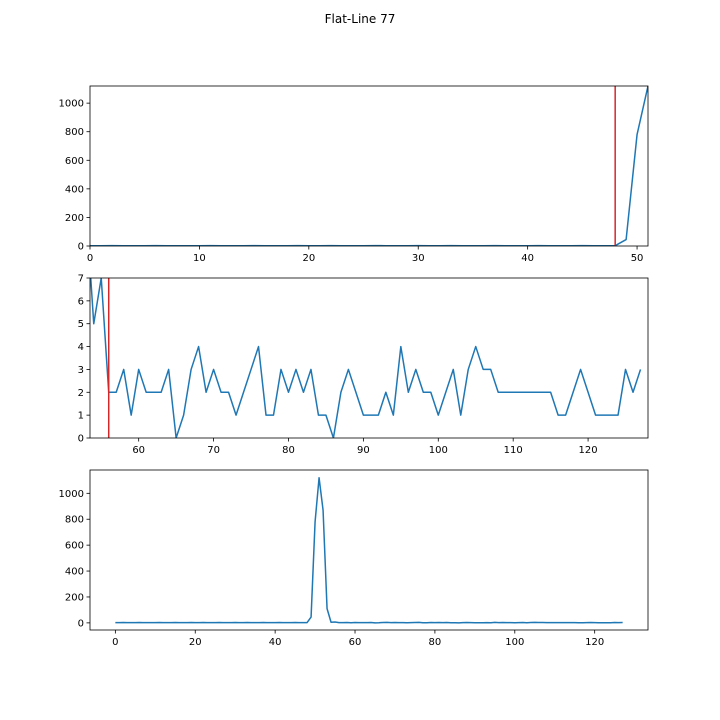  What do you see at coordinates (513, 450) in the screenshot?
I see `x-tick-label: 110` at bounding box center [513, 450].